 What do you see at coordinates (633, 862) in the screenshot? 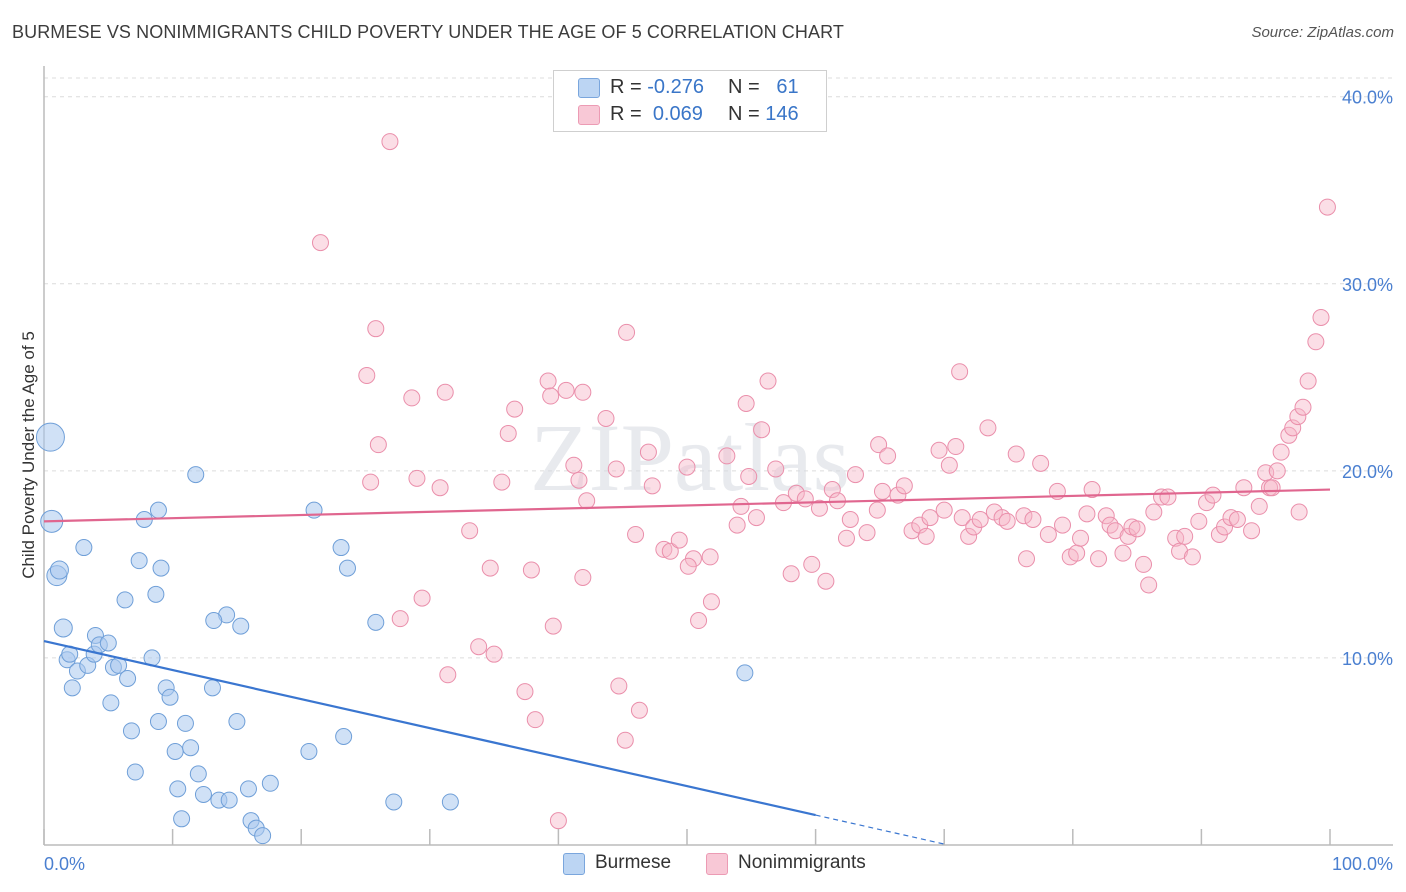
I see `burmese-legend-label: Burmese` at bounding box center [633, 862].